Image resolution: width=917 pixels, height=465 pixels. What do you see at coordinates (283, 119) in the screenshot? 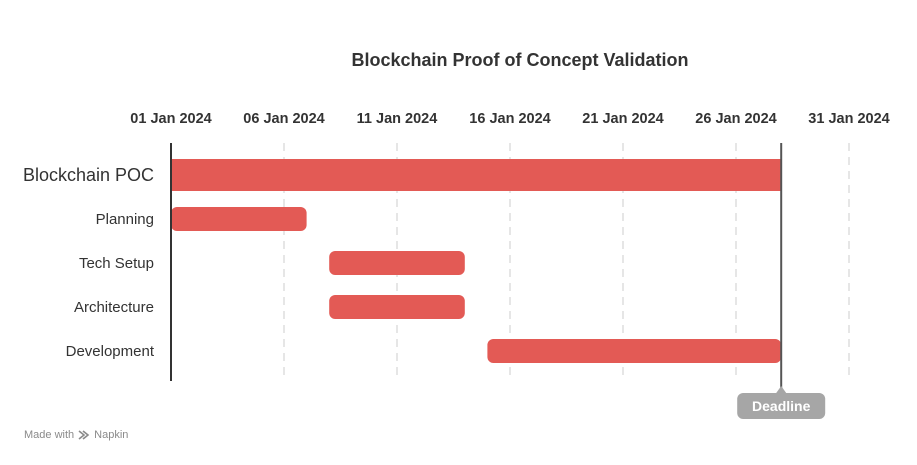
I see `x-tick-label: 06 Jan 2024` at bounding box center [283, 119].